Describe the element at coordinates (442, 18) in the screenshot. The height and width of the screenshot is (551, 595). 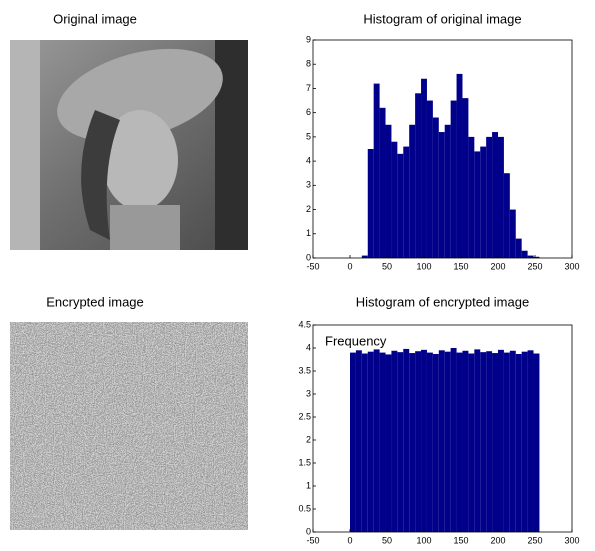
I see `chart-title: Histogram of original image` at that location.